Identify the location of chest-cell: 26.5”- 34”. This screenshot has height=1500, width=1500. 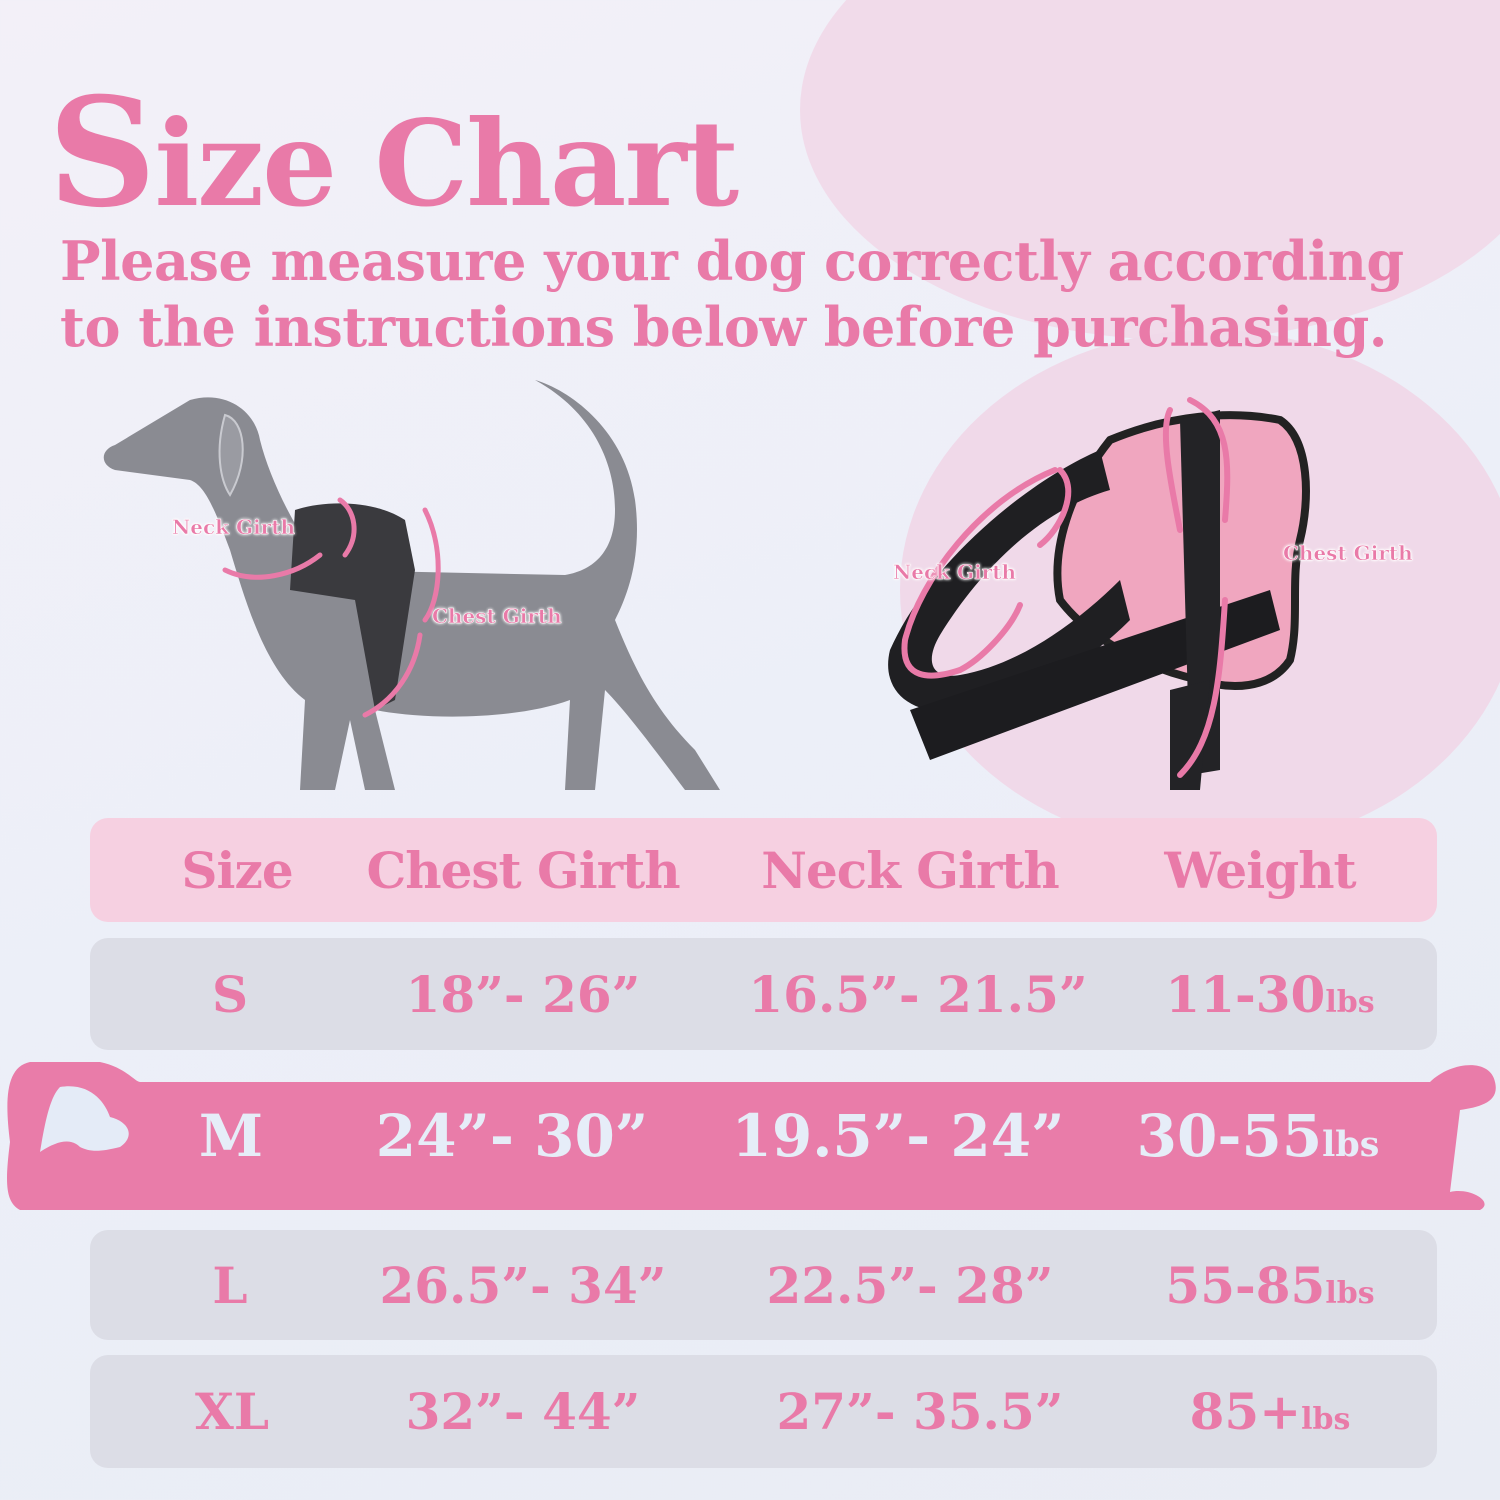
(523, 1285).